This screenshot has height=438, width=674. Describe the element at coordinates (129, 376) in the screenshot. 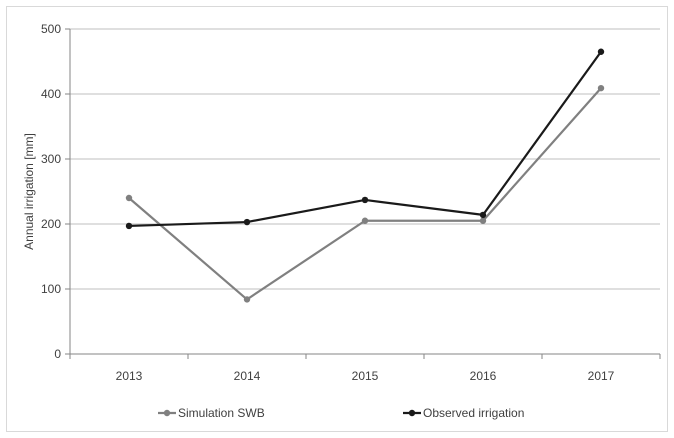

I see `x-tick-label: 2013` at that location.